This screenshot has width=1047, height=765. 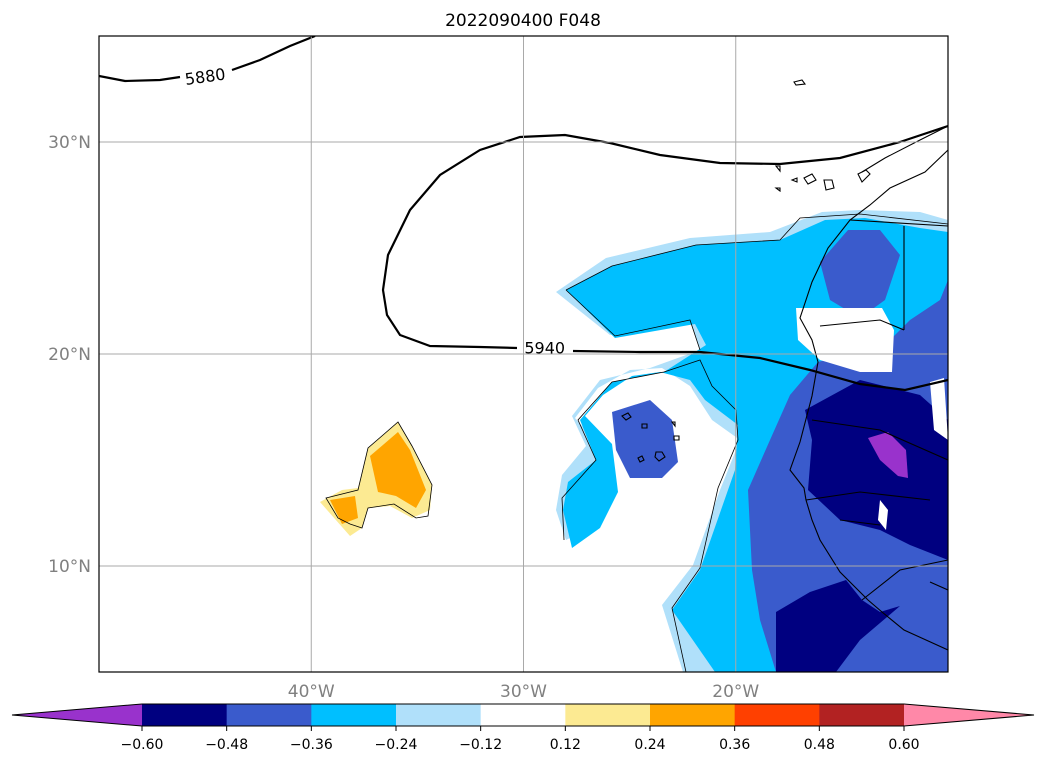 I want to click on anomaly-contour-outline, so click(x=379, y=475).